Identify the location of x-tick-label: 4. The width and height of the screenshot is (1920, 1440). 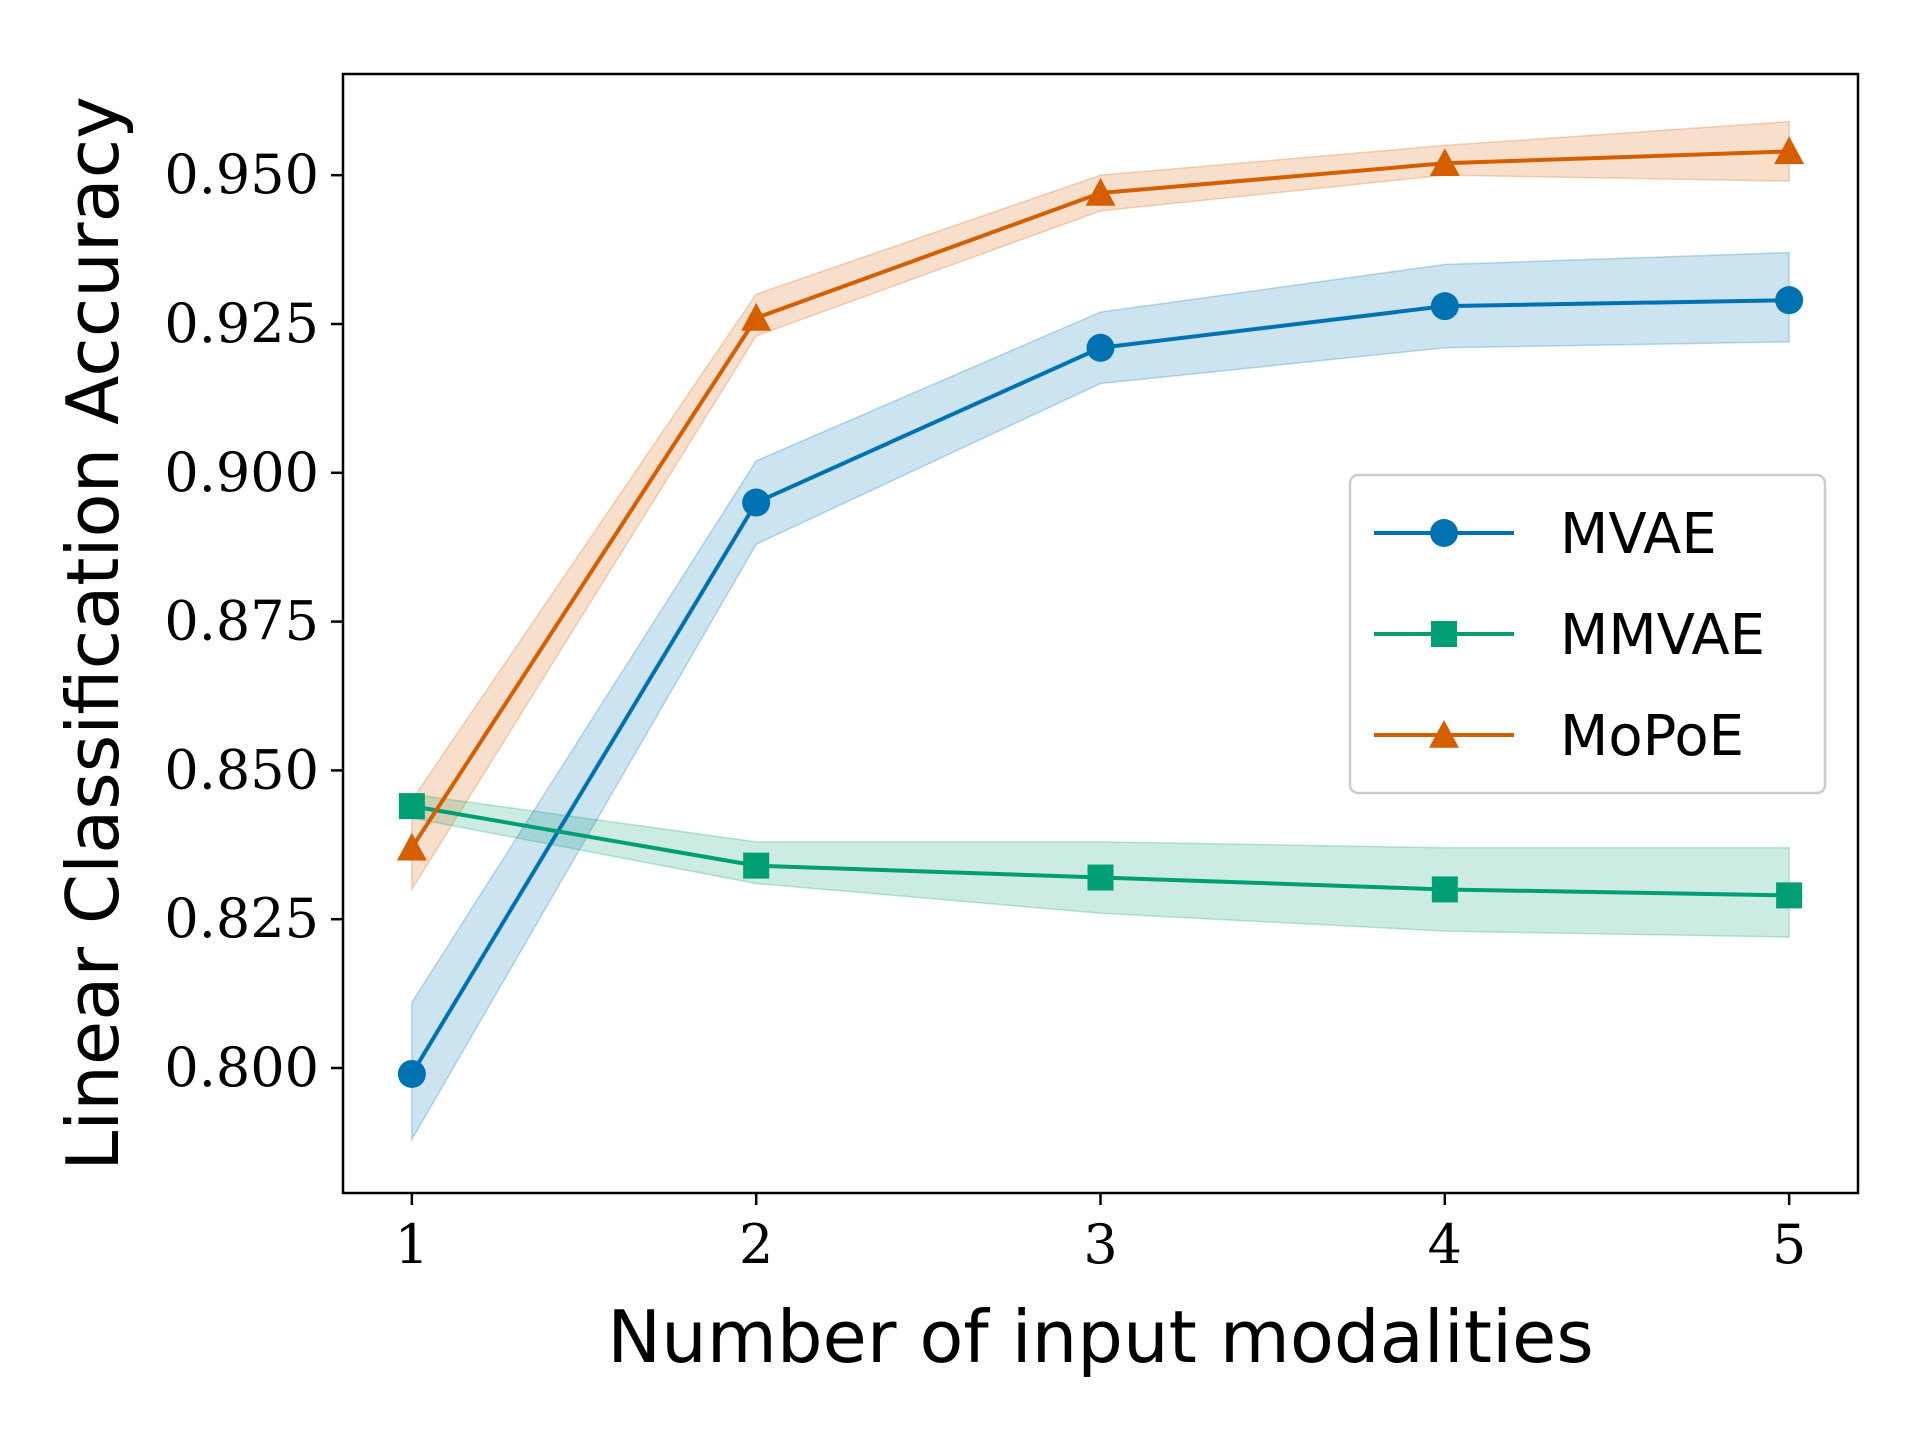
(1445, 1244).